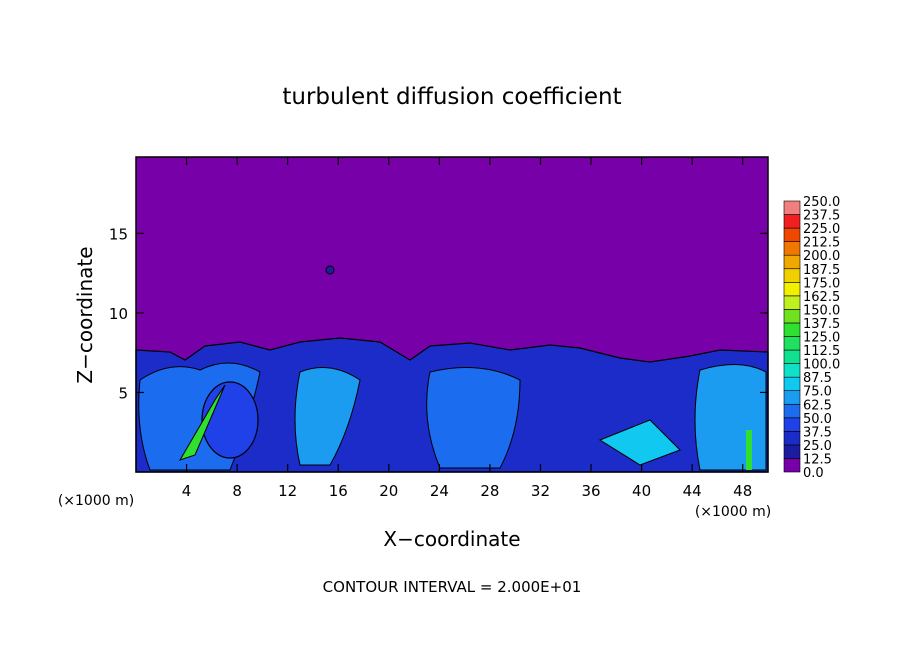  I want to click on colorbar-label: 12.5, so click(817, 459).